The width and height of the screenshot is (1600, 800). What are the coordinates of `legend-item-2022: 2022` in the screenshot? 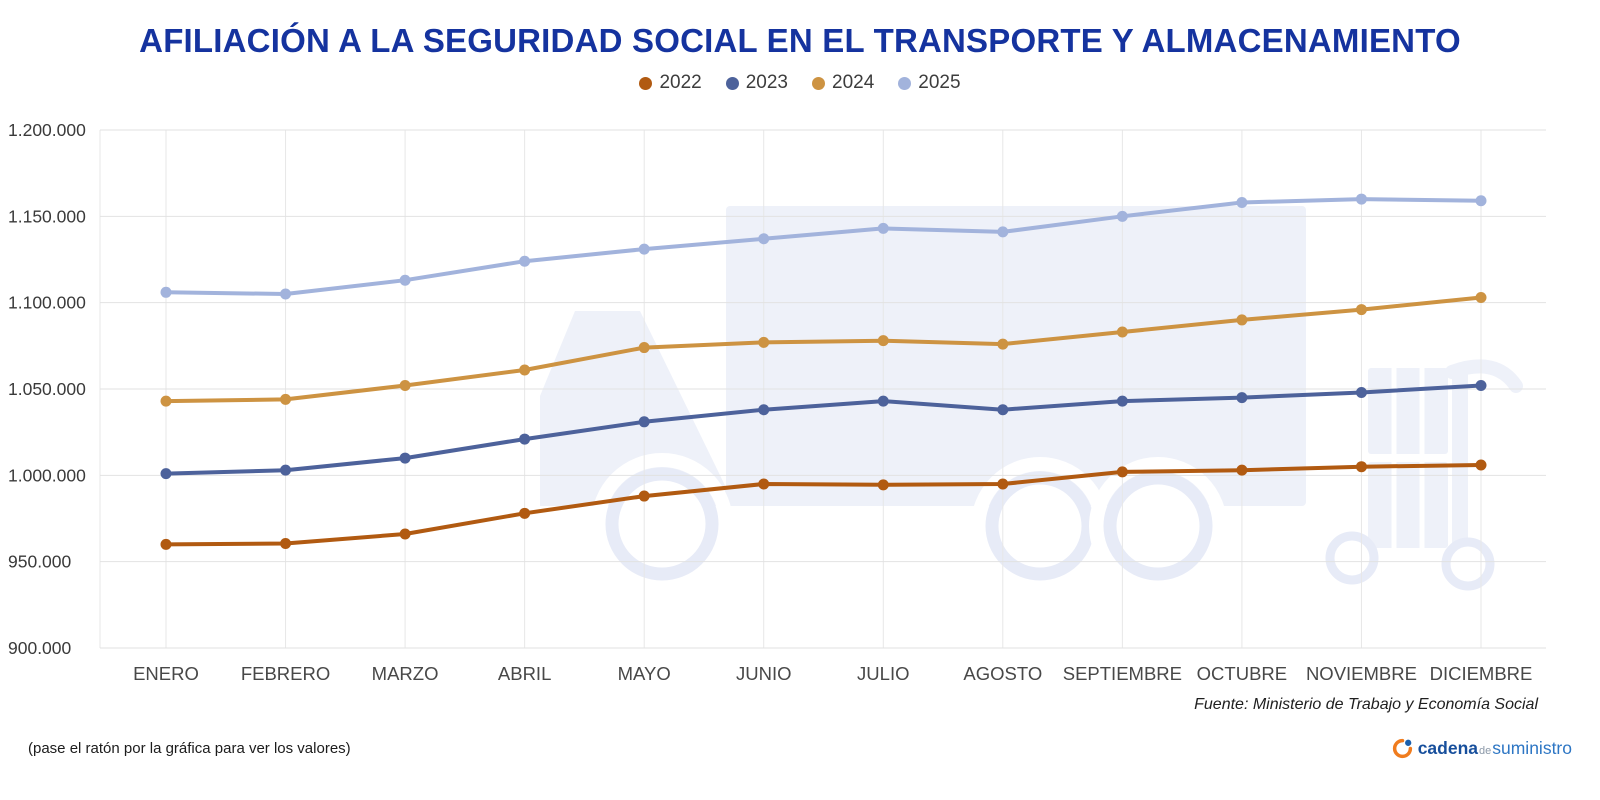 It's located at (670, 83).